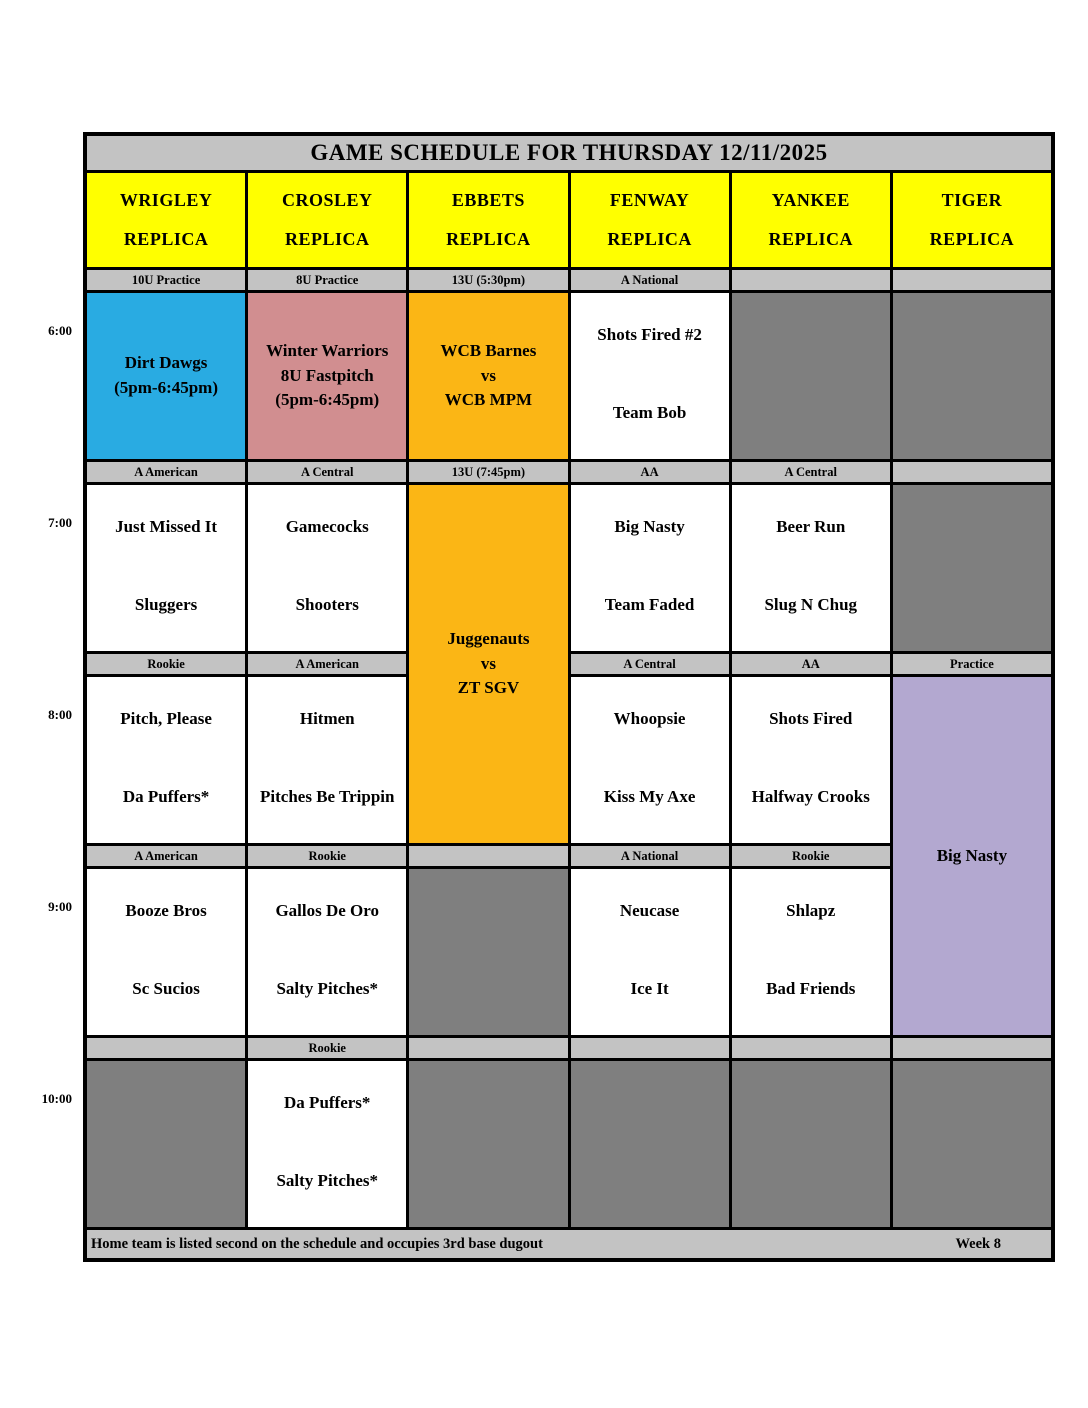 The image size is (1088, 1408). I want to click on team-away: Gamecocks, so click(327, 526).